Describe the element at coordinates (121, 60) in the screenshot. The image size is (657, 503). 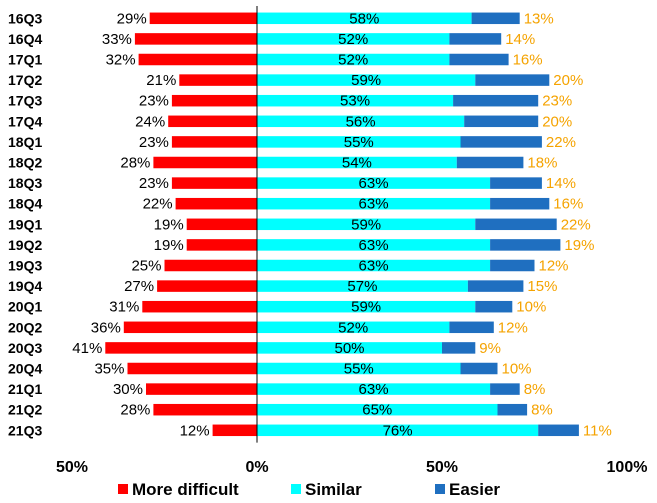
I see `data-label-more-difficult: 32%` at that location.